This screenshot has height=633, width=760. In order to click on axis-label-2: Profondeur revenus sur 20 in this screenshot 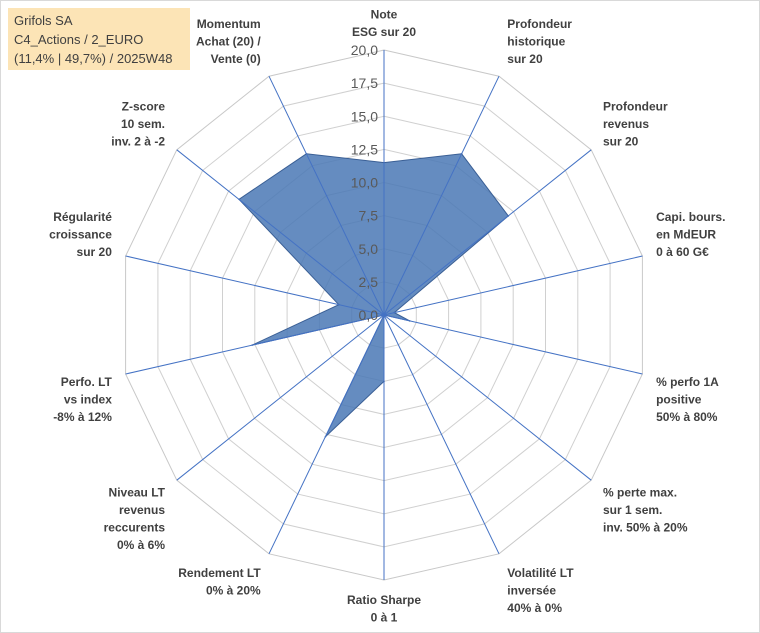, I will do `click(635, 124)`.